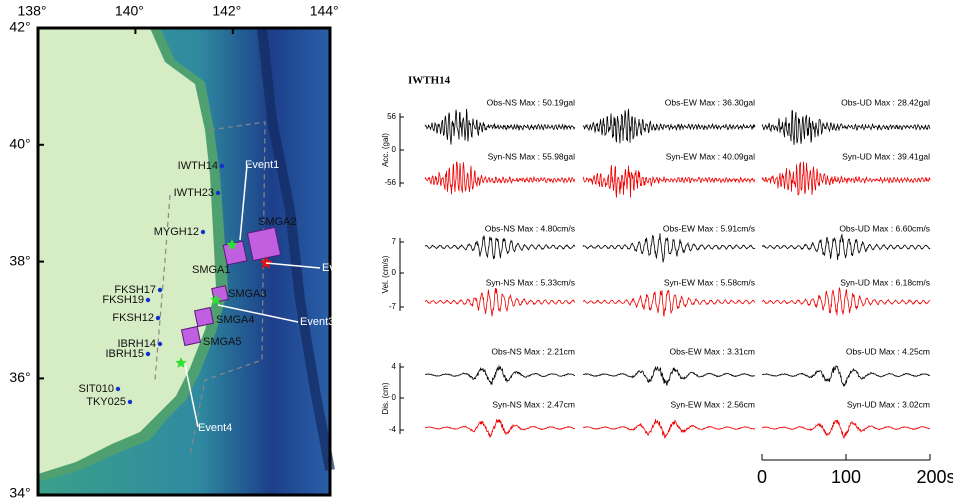 The width and height of the screenshot is (953, 503). Describe the element at coordinates (888, 404) in the screenshot. I see `syn-label: Syn-UD Max : 3.02cm` at that location.